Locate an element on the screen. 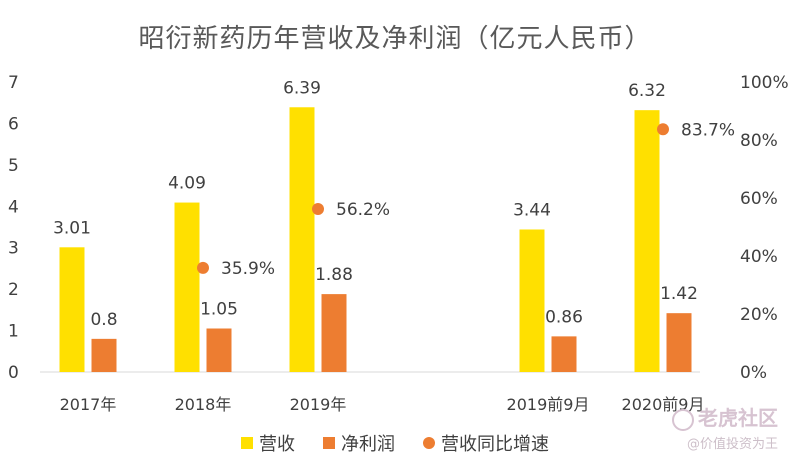  data-label-growth: 56.2% is located at coordinates (363, 210).